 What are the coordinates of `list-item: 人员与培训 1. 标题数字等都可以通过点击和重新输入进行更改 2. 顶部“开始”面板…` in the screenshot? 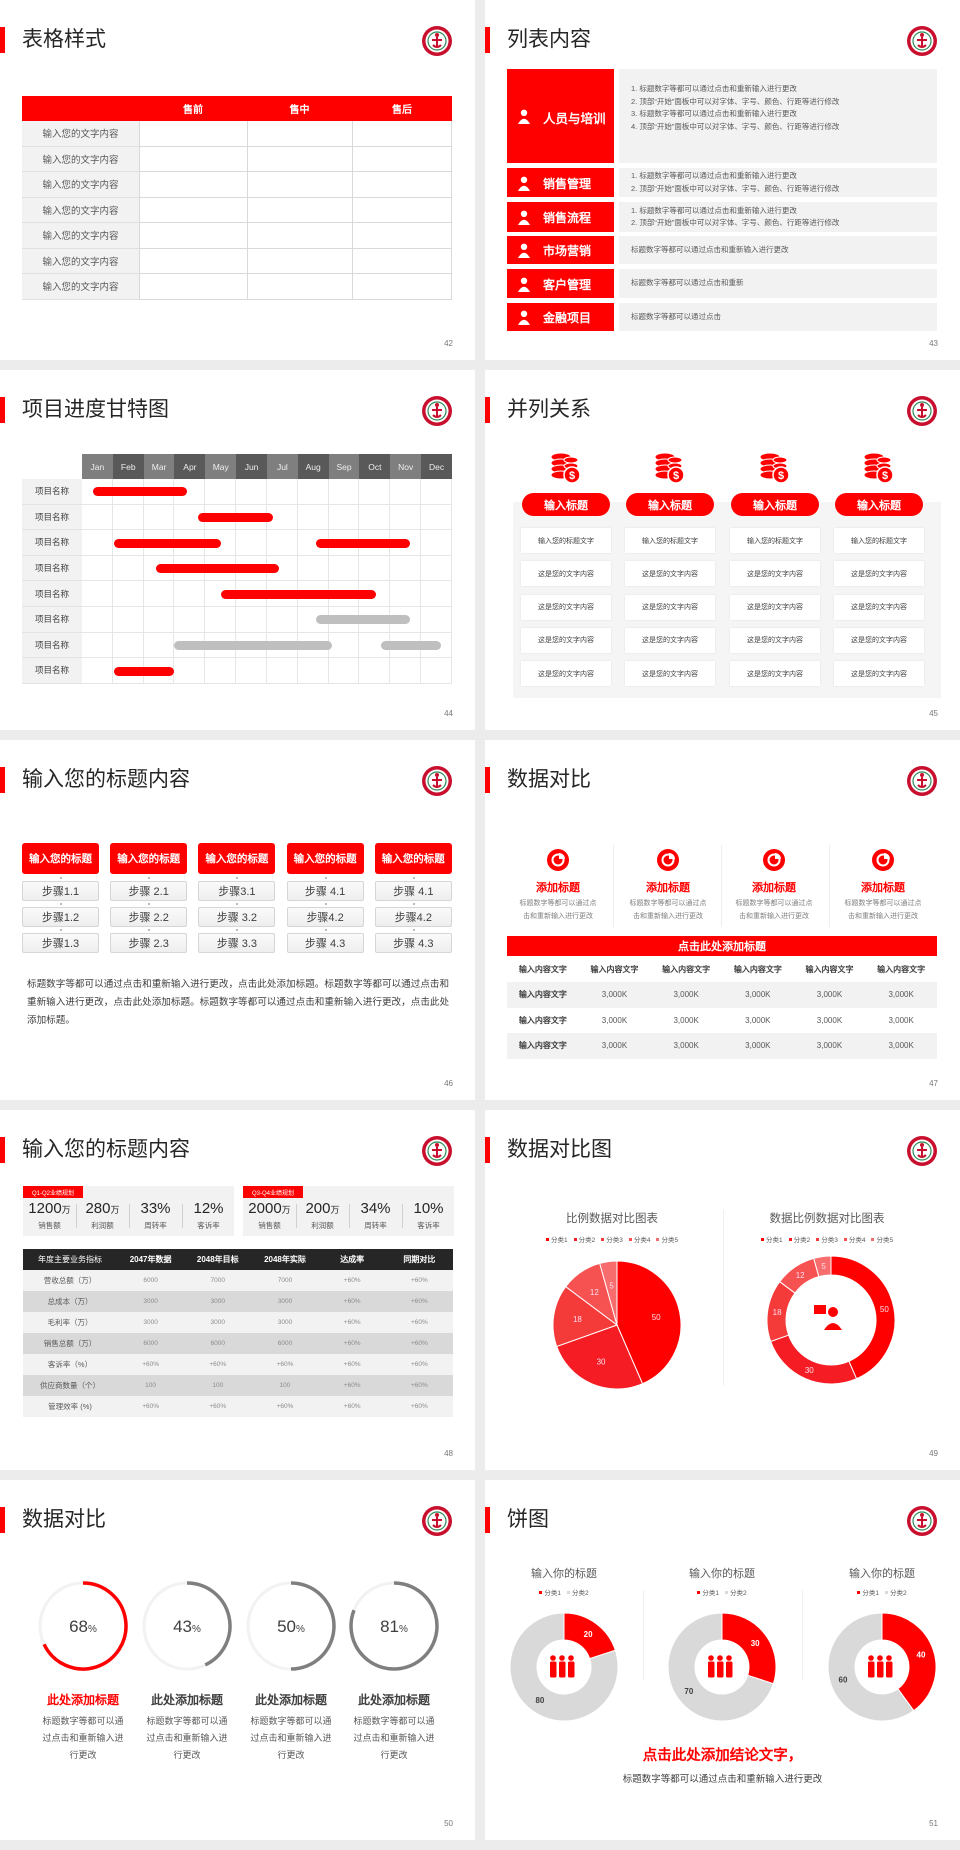 It's located at (722, 116).